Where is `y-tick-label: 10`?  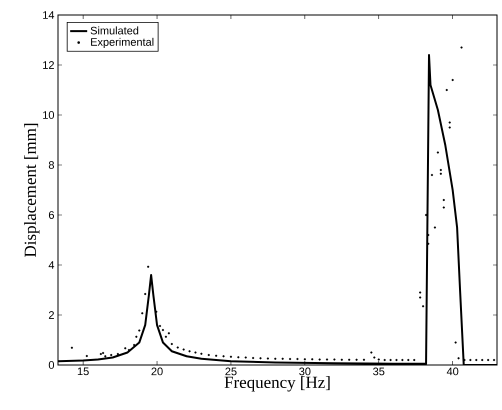 y-tick-label: 10 is located at coordinates (48, 115).